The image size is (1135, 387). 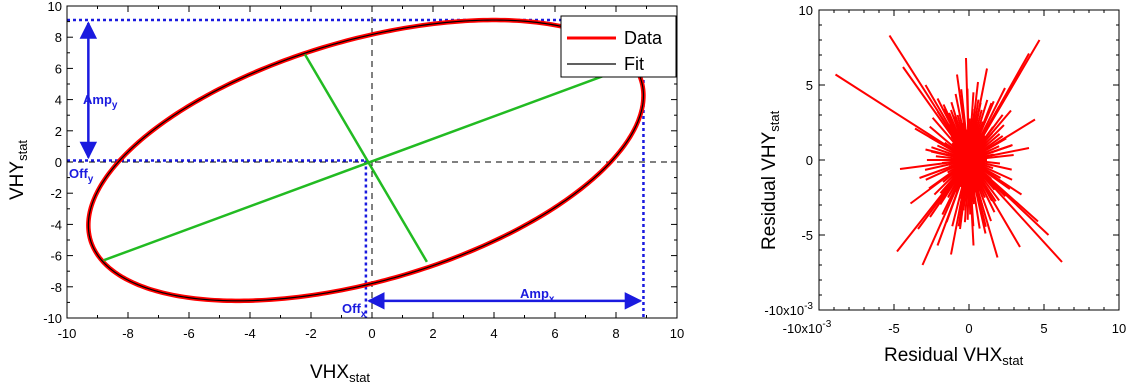 I want to click on legend-data-label: Data, so click(x=643, y=38).